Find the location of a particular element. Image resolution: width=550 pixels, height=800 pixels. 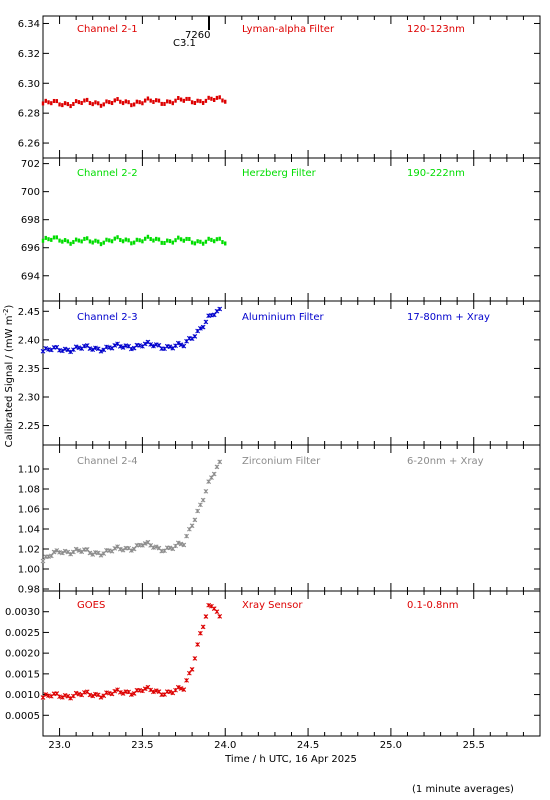

y-tick-label: 696 is located at coordinates (30, 248).